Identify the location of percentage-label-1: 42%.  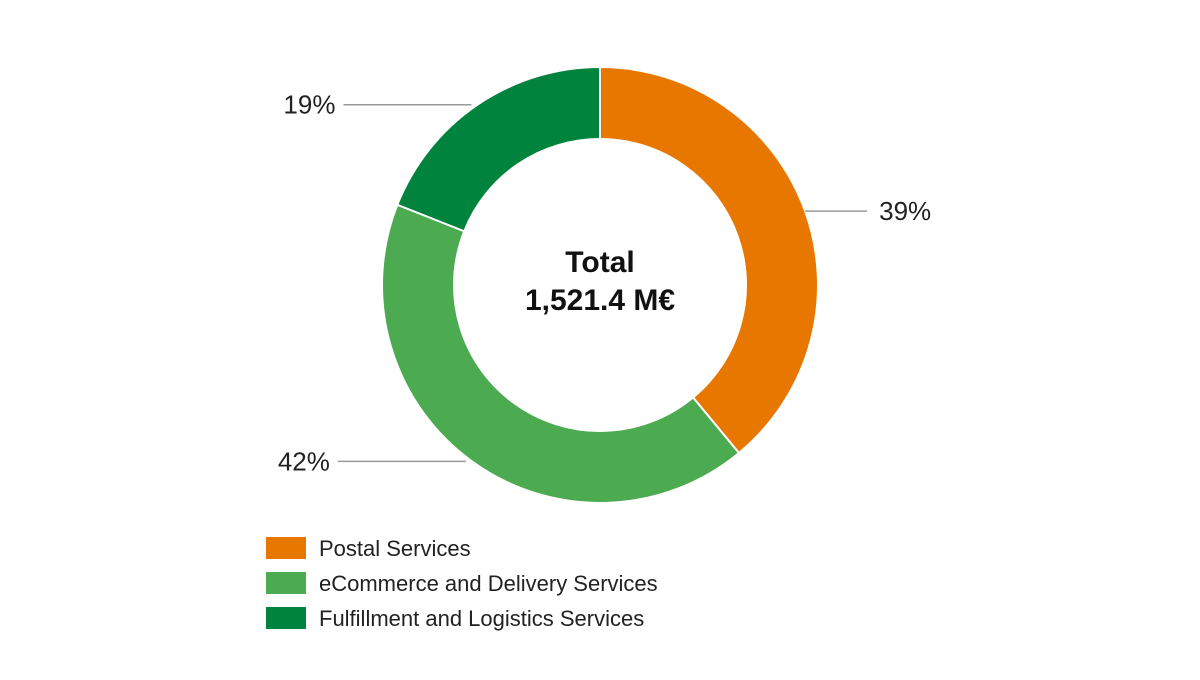
(304, 461).